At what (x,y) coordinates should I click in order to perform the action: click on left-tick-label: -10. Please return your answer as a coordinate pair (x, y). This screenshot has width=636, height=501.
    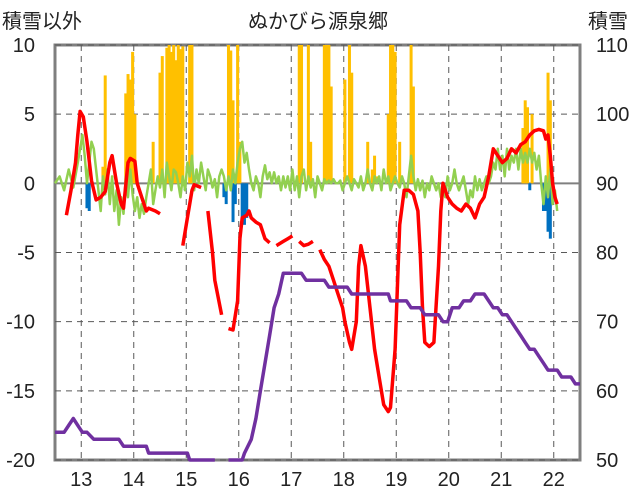
    Looking at the image, I should click on (20, 323).